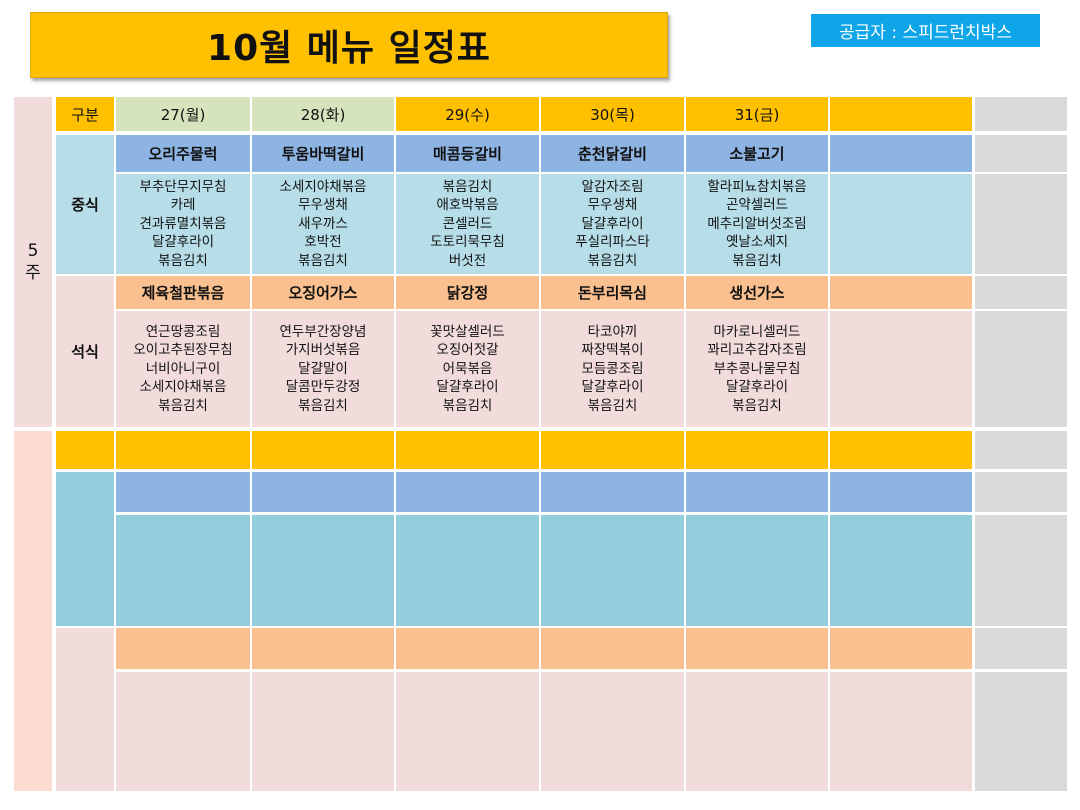 The height and width of the screenshot is (810, 1080). What do you see at coordinates (612, 153) in the screenshot?
I see `lunch-main-dish: 춘천닭갈비` at bounding box center [612, 153].